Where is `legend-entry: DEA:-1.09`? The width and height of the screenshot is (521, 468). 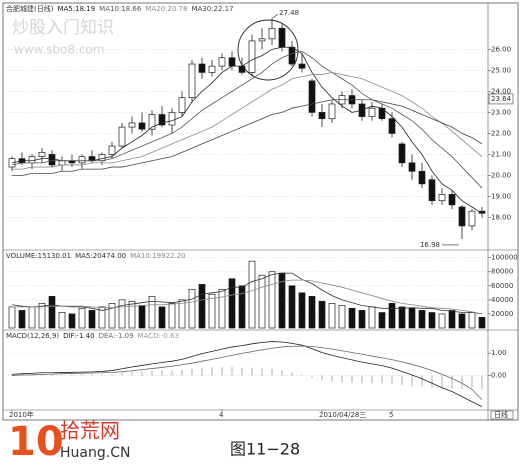
legend-entry: DEA:-1.09 is located at coordinates (116, 336).